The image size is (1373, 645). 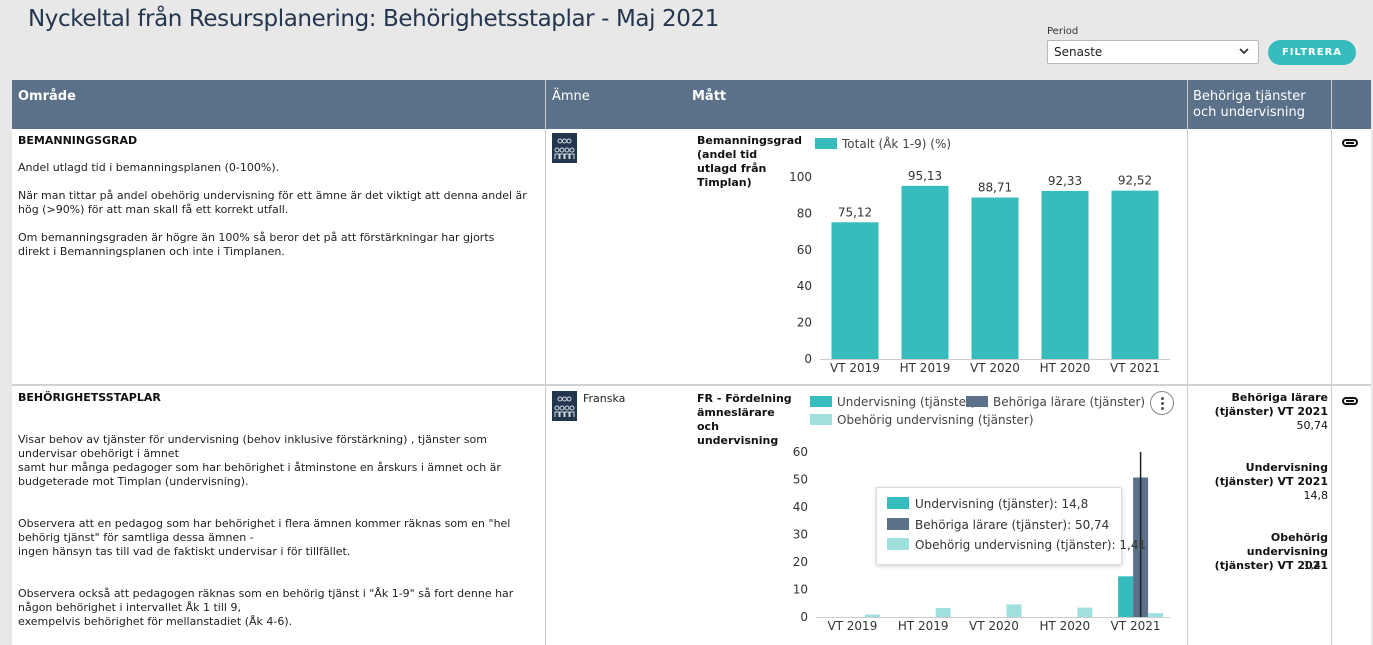 What do you see at coordinates (935, 420) in the screenshot?
I see `legend-label: Obehörig undervisning (tjänster)` at bounding box center [935, 420].